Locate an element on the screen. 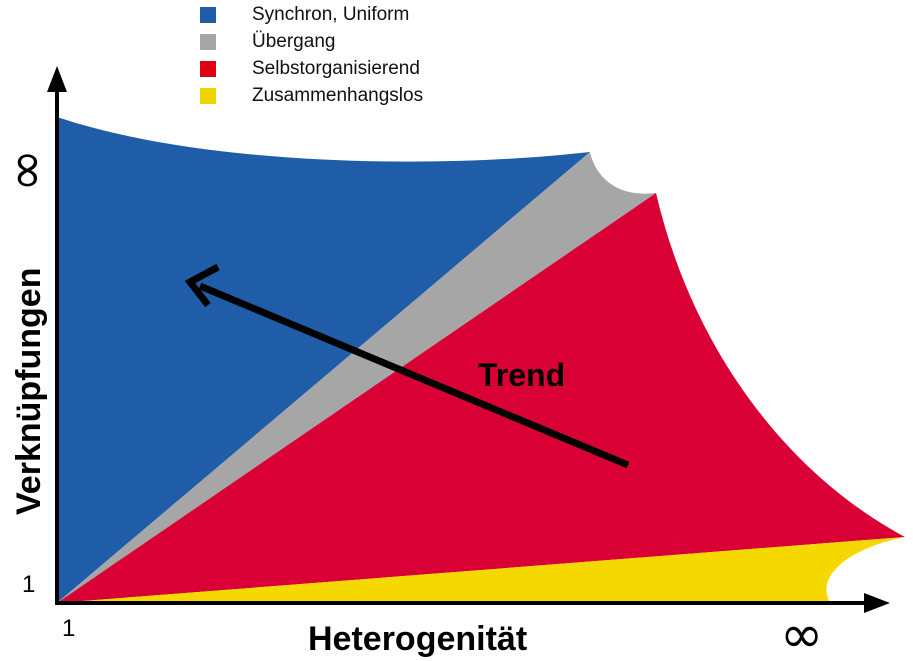 This screenshot has height=661, width=913. x-infinity-symbol: ∞ is located at coordinates (801, 633).